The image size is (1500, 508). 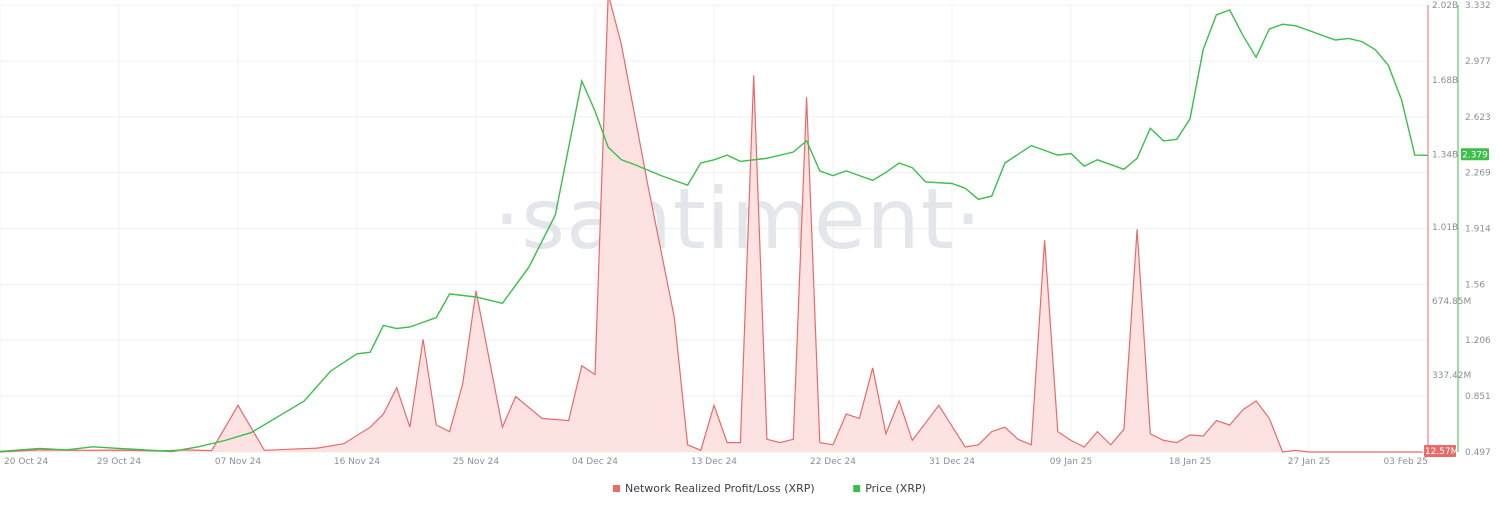 What do you see at coordinates (1445, 156) in the screenshot?
I see `left-axis-tick-label: 1.34B` at bounding box center [1445, 156].